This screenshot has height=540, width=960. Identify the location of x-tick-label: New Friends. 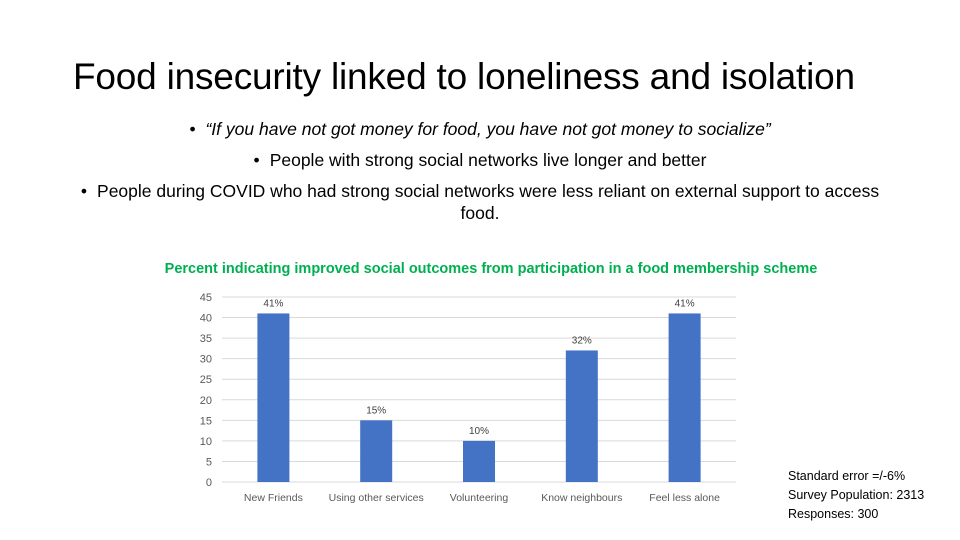
(273, 498).